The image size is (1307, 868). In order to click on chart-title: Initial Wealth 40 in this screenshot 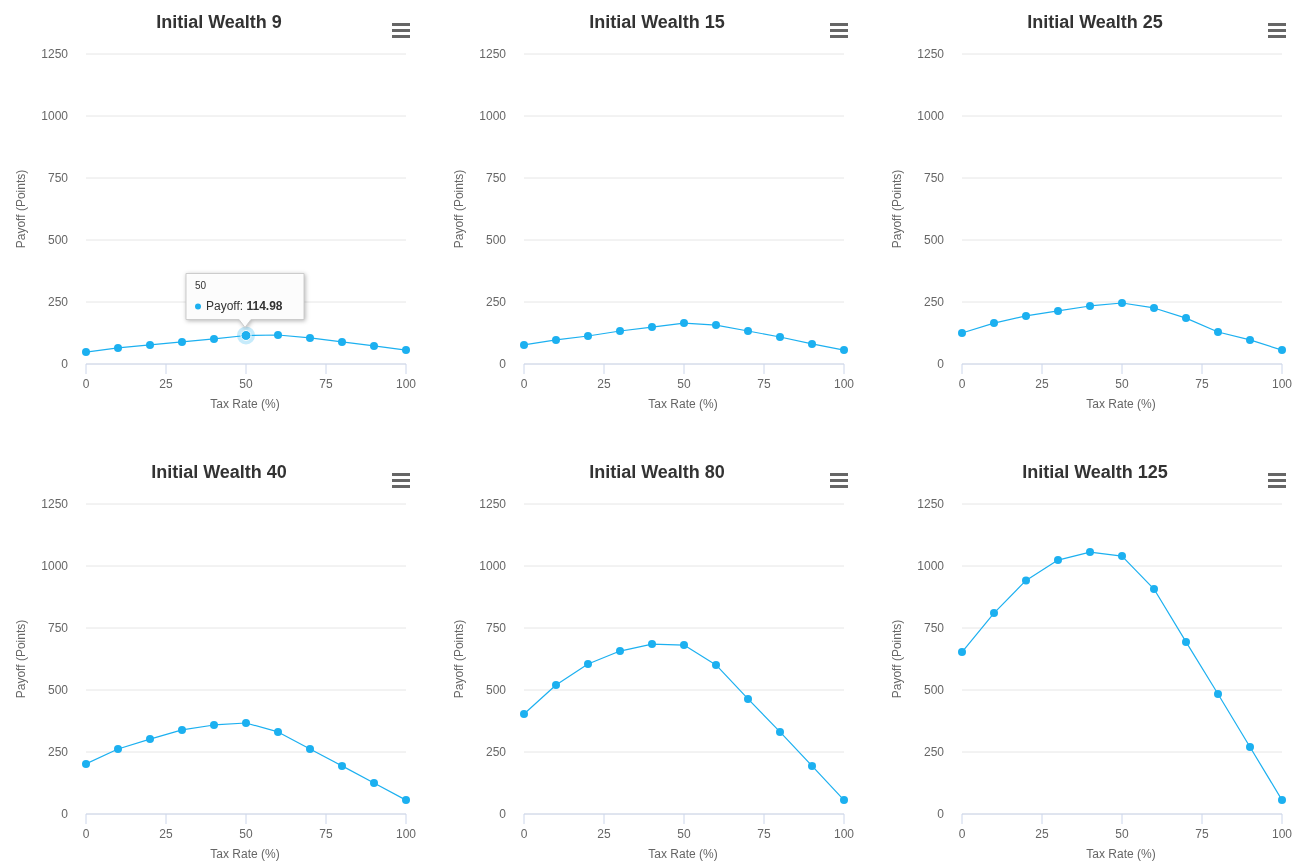, I will do `click(219, 472)`.